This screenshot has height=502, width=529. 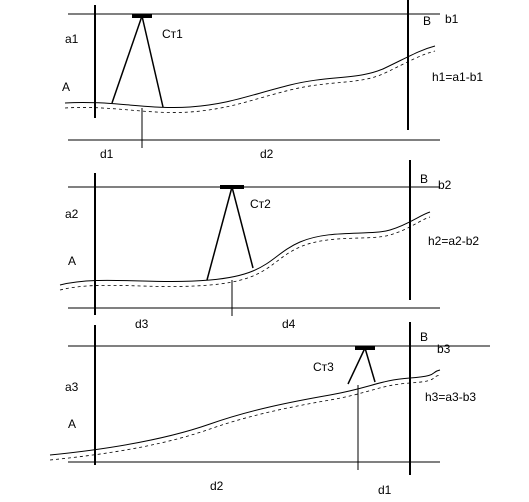 I want to click on staff-reading: a2, so click(x=72, y=214).